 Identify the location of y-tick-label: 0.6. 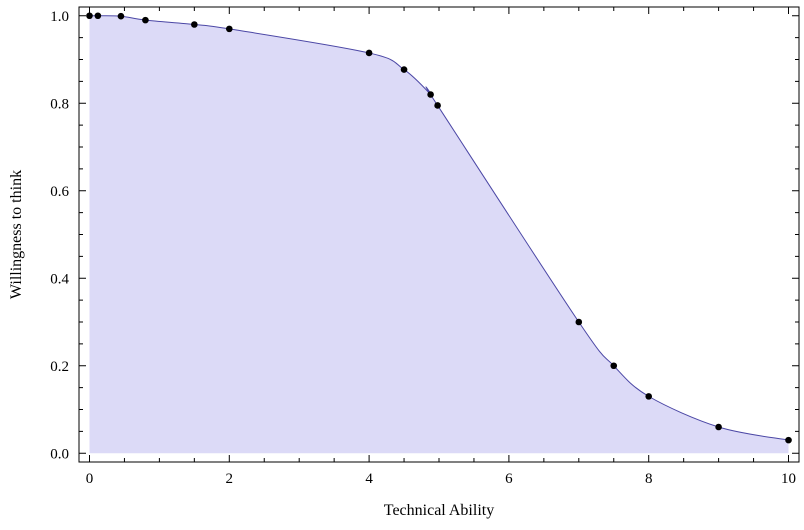
(59, 192).